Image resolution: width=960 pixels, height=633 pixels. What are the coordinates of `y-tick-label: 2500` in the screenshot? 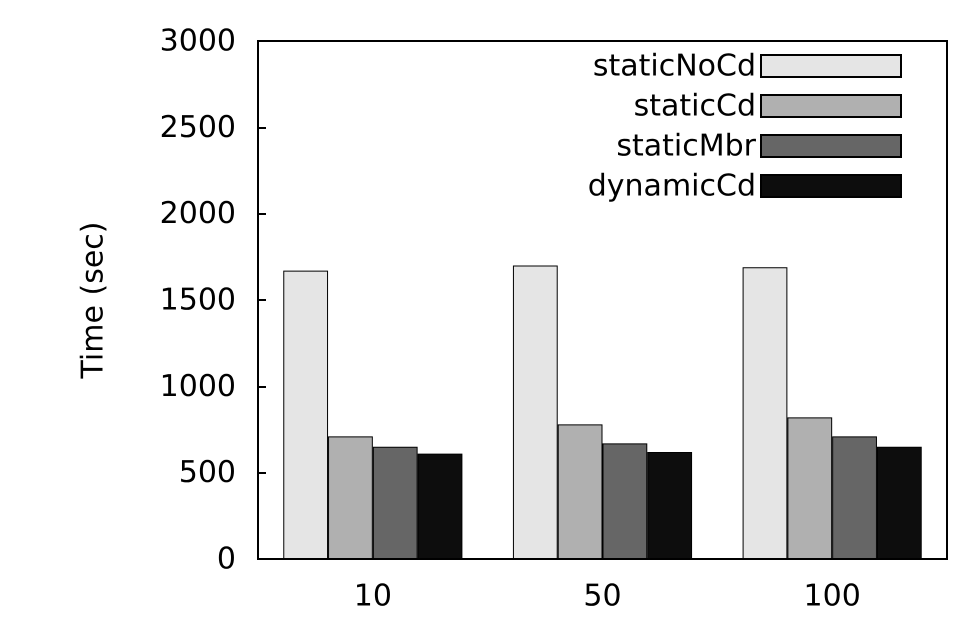 It's located at (198, 127).